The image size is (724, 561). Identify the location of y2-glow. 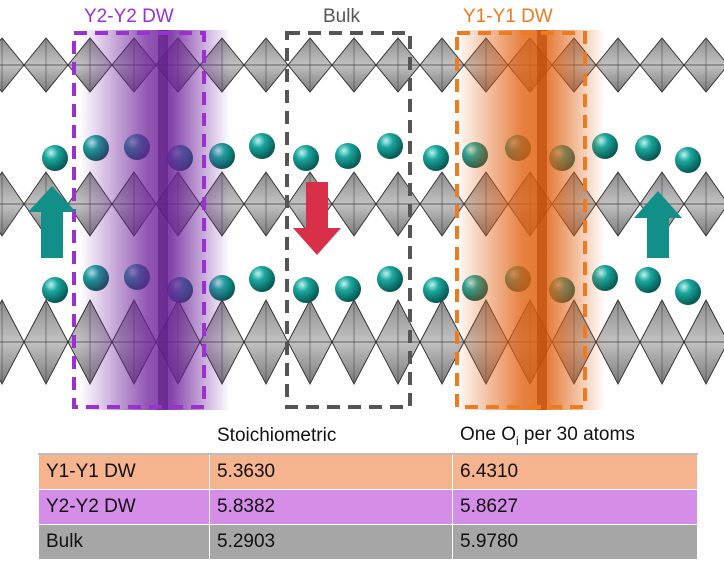
(155, 220).